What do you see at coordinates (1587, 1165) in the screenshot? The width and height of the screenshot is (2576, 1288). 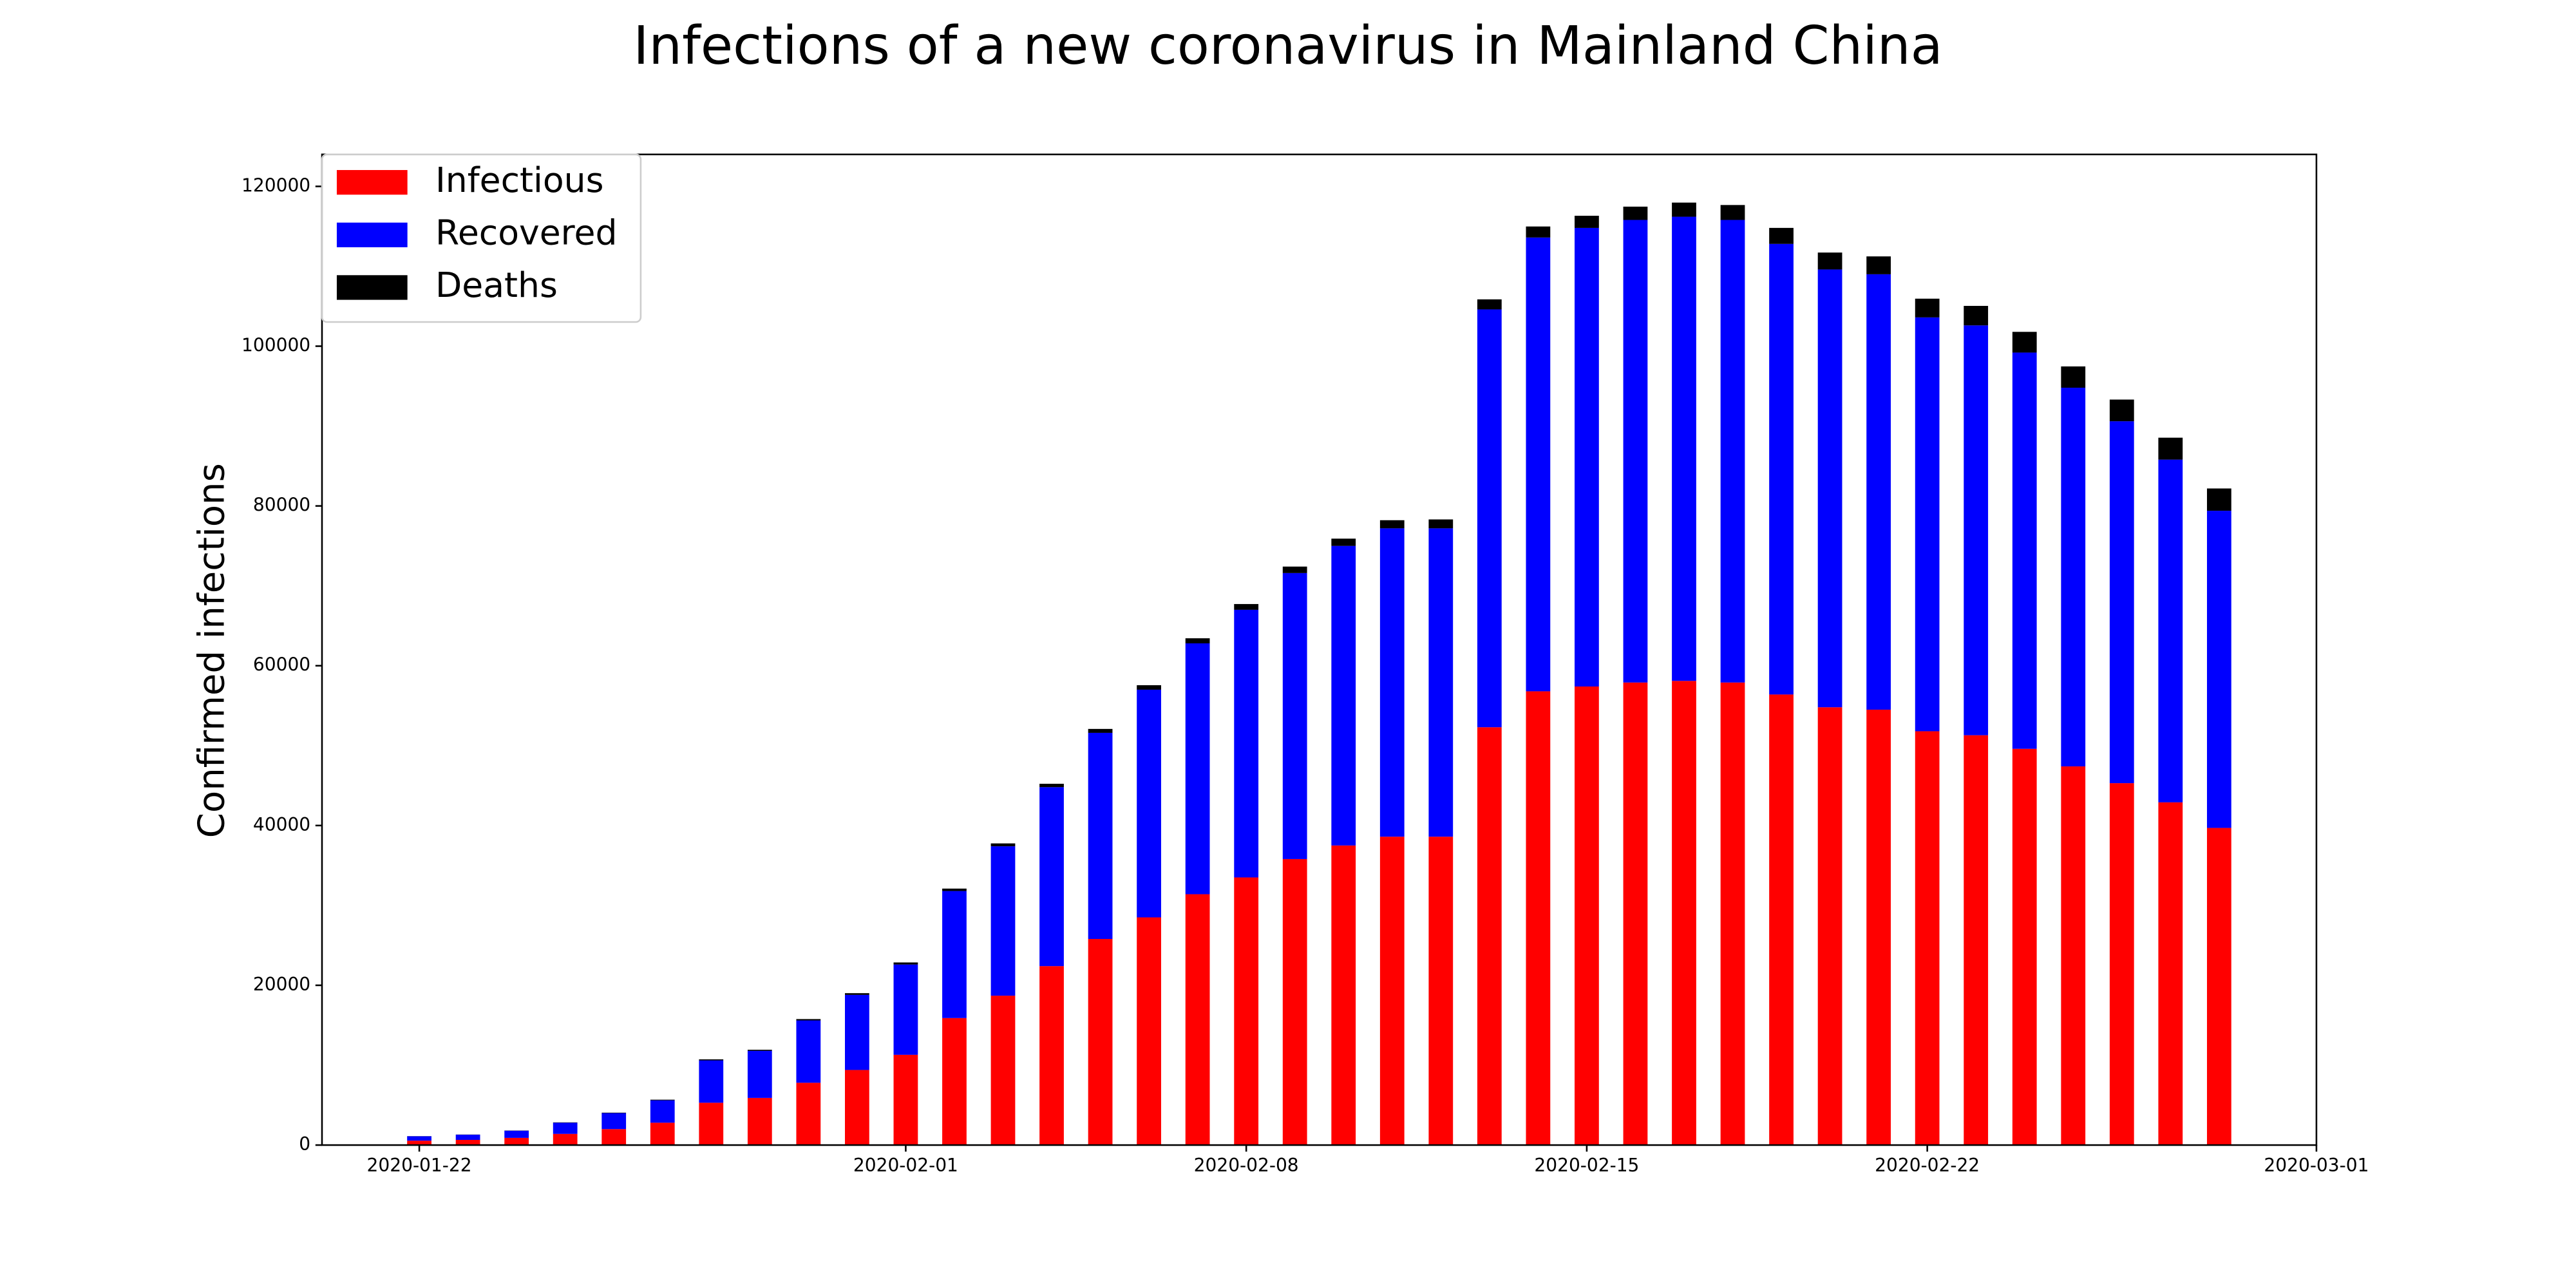 I see `x-tick-label: 2020-02-15` at bounding box center [1587, 1165].